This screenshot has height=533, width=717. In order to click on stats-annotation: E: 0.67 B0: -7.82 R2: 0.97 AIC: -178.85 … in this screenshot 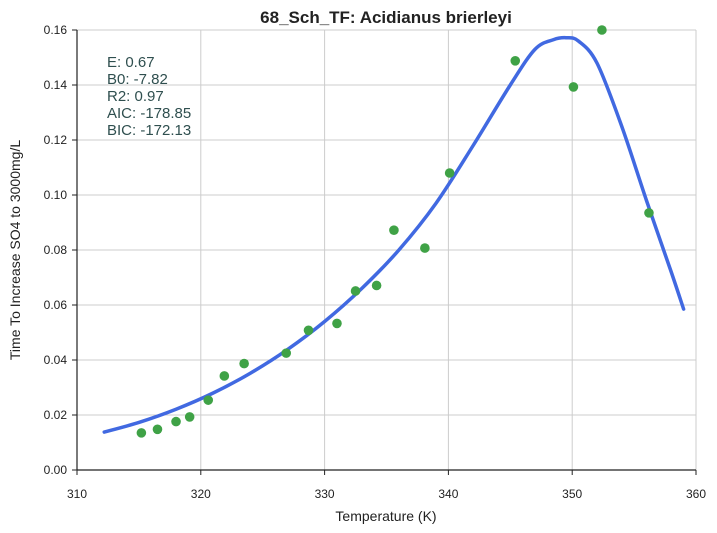, I will do `click(149, 96)`.